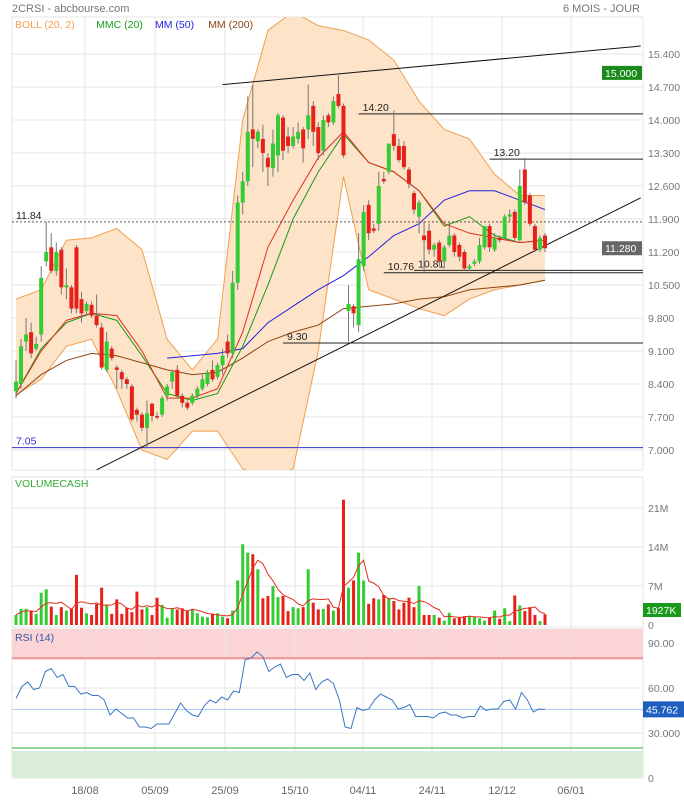 This screenshot has height=800, width=684. I want to click on legend-item: MMC (20), so click(119, 25).